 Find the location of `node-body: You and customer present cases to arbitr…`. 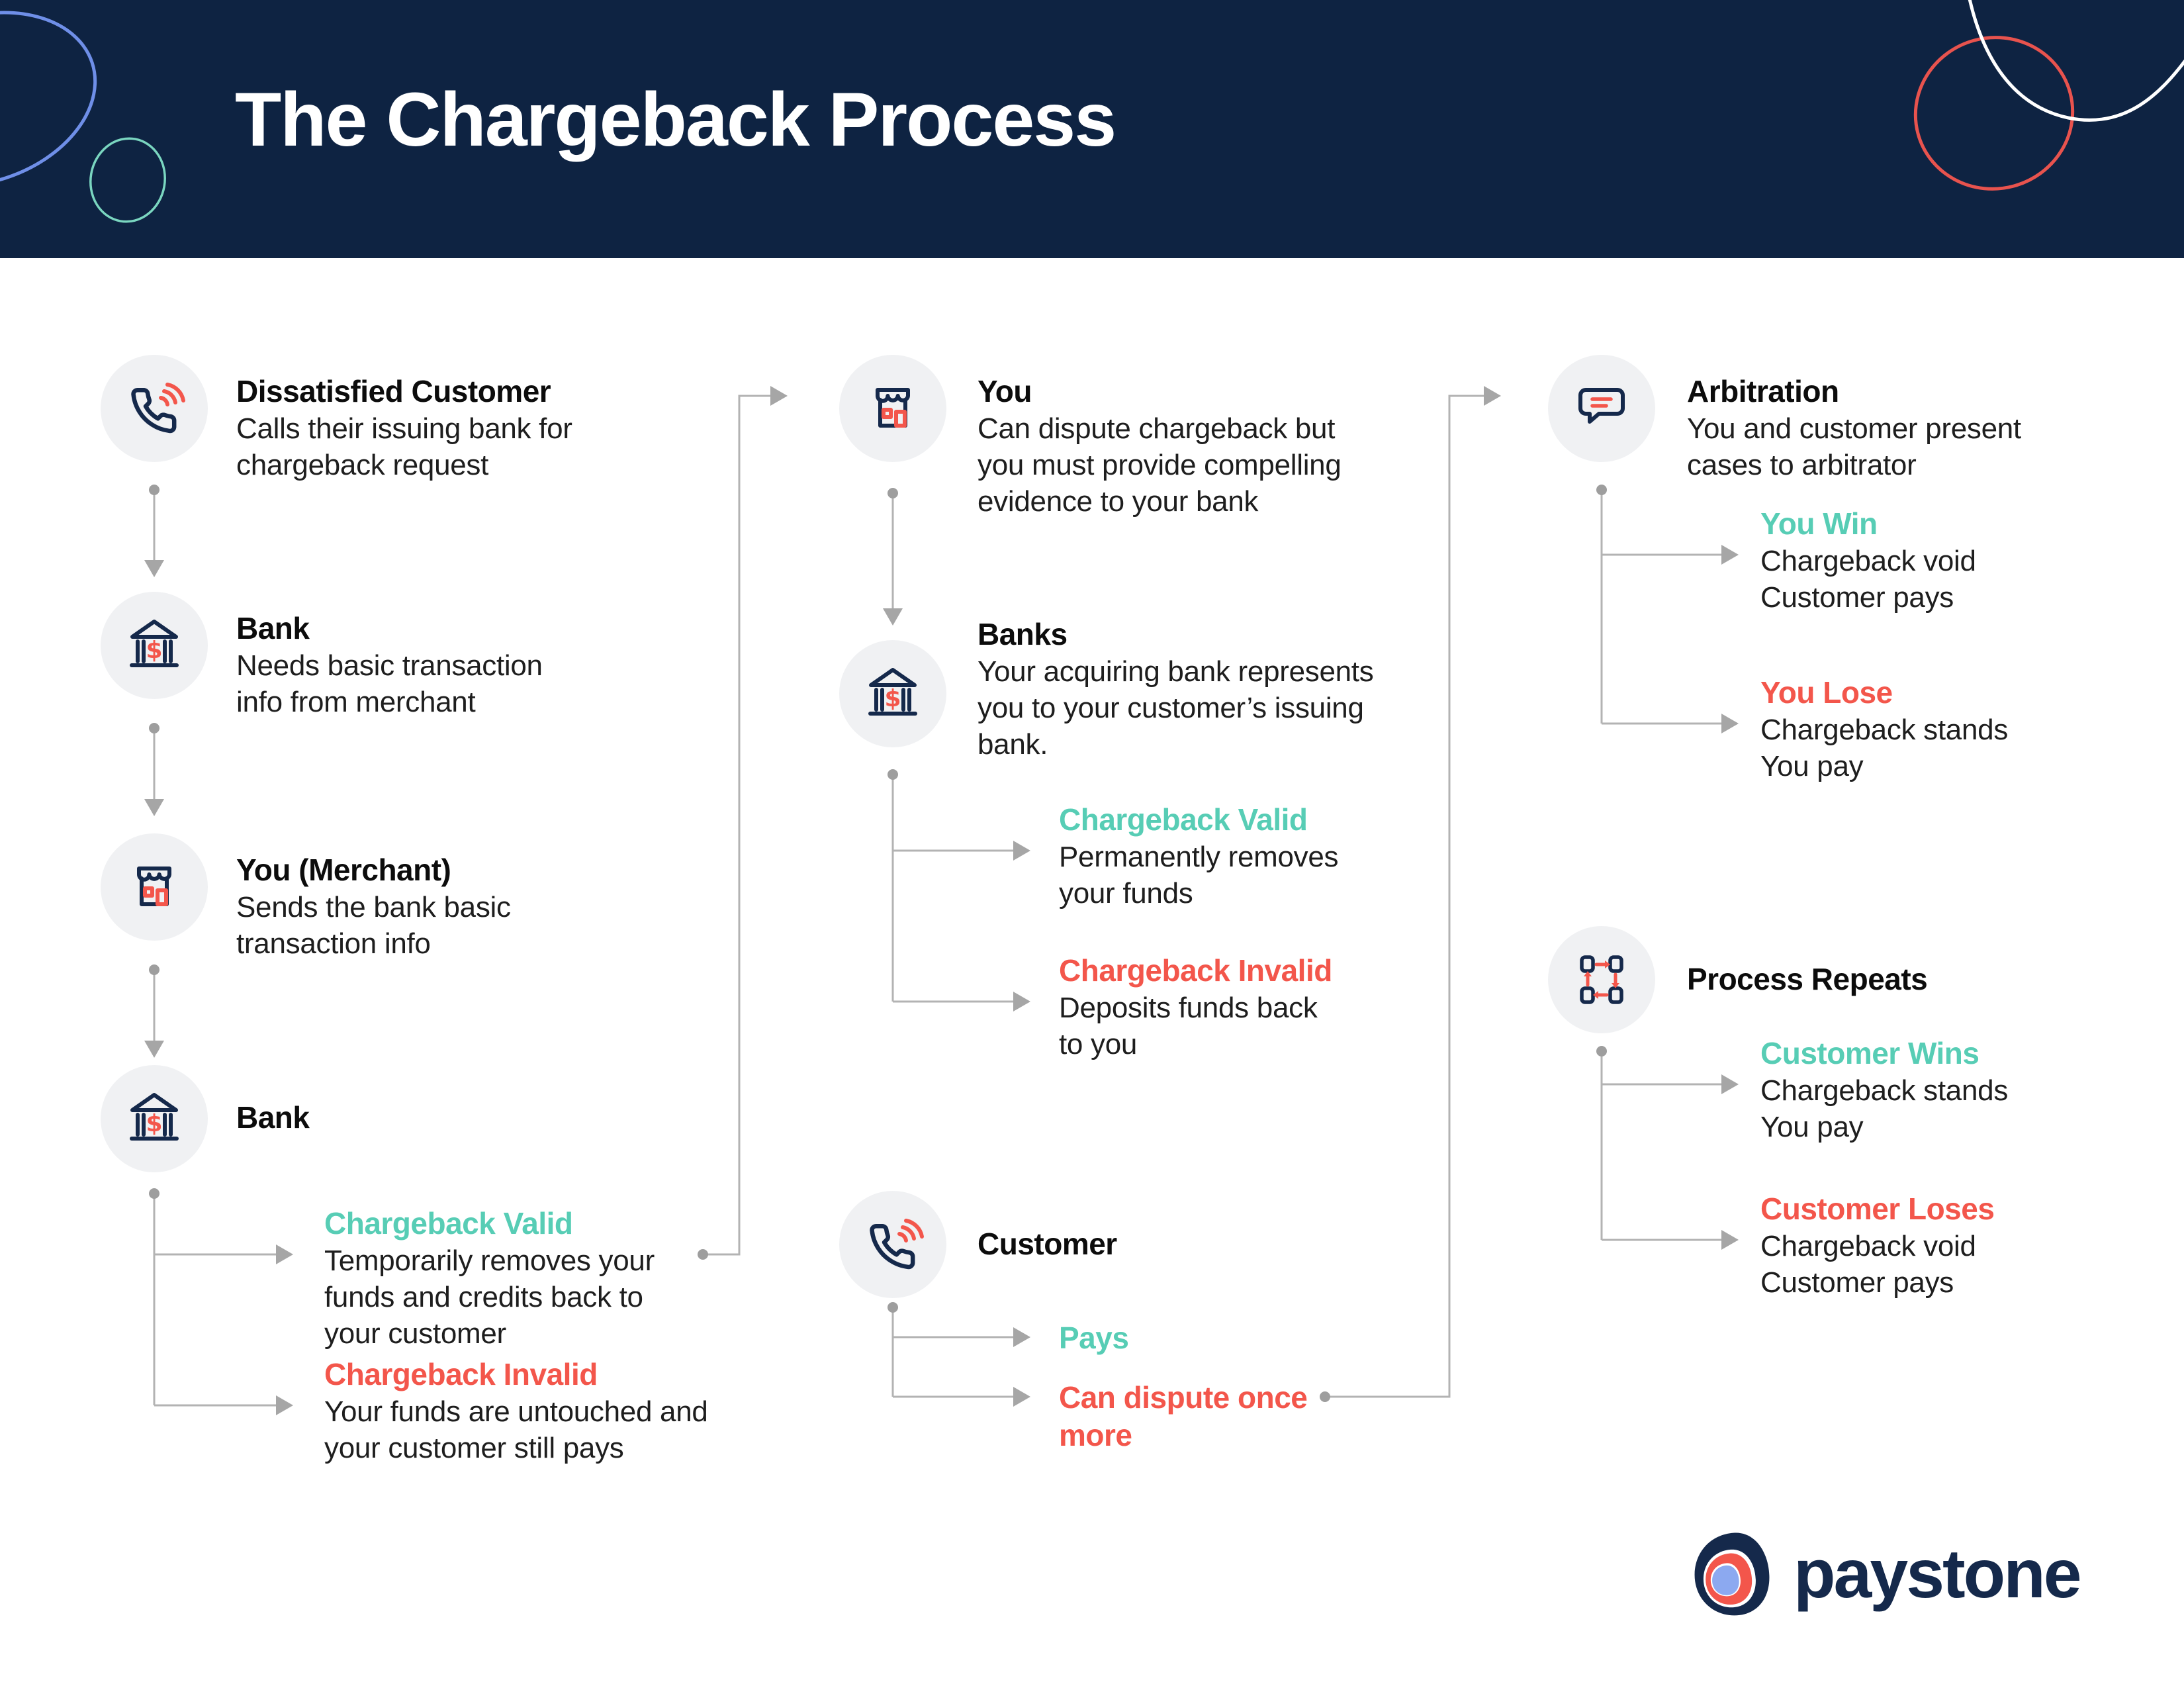

node-body: You and customer present cases to arbitr… is located at coordinates (1854, 446).